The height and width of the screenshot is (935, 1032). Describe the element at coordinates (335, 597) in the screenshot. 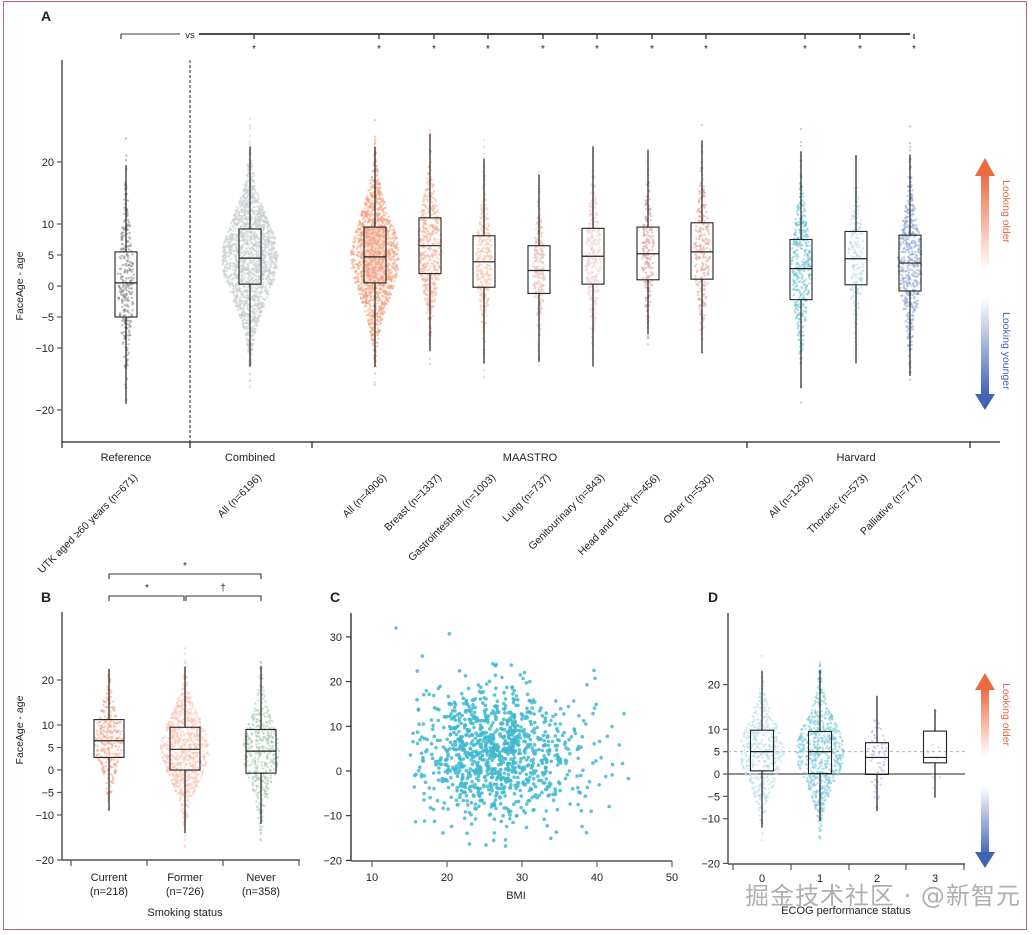

I see `panel-label-c: C` at that location.